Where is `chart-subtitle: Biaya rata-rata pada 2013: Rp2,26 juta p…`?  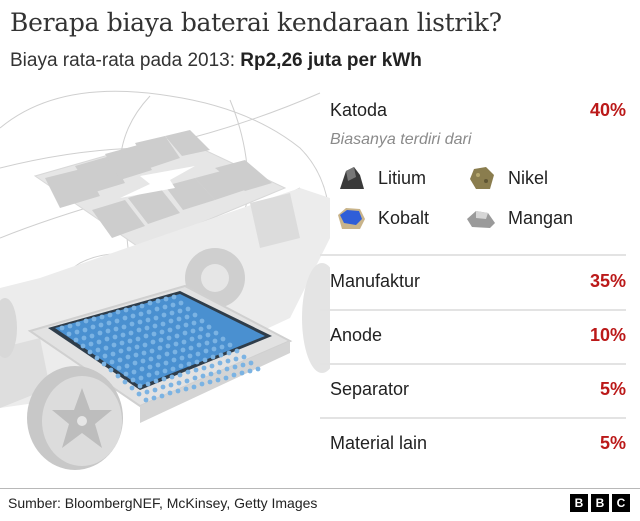 chart-subtitle: Biaya rata-rata pada 2013: Rp2,26 juta p… is located at coordinates (216, 61).